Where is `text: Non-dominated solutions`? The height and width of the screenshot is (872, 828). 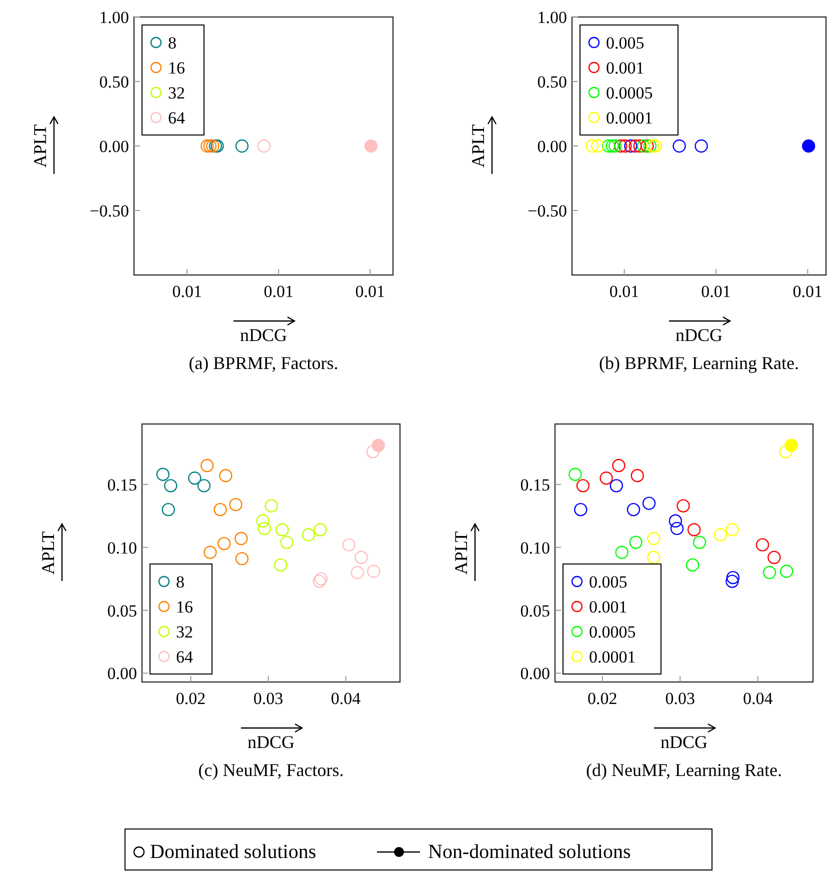 text: Non-dominated solutions is located at coordinates (529, 852).